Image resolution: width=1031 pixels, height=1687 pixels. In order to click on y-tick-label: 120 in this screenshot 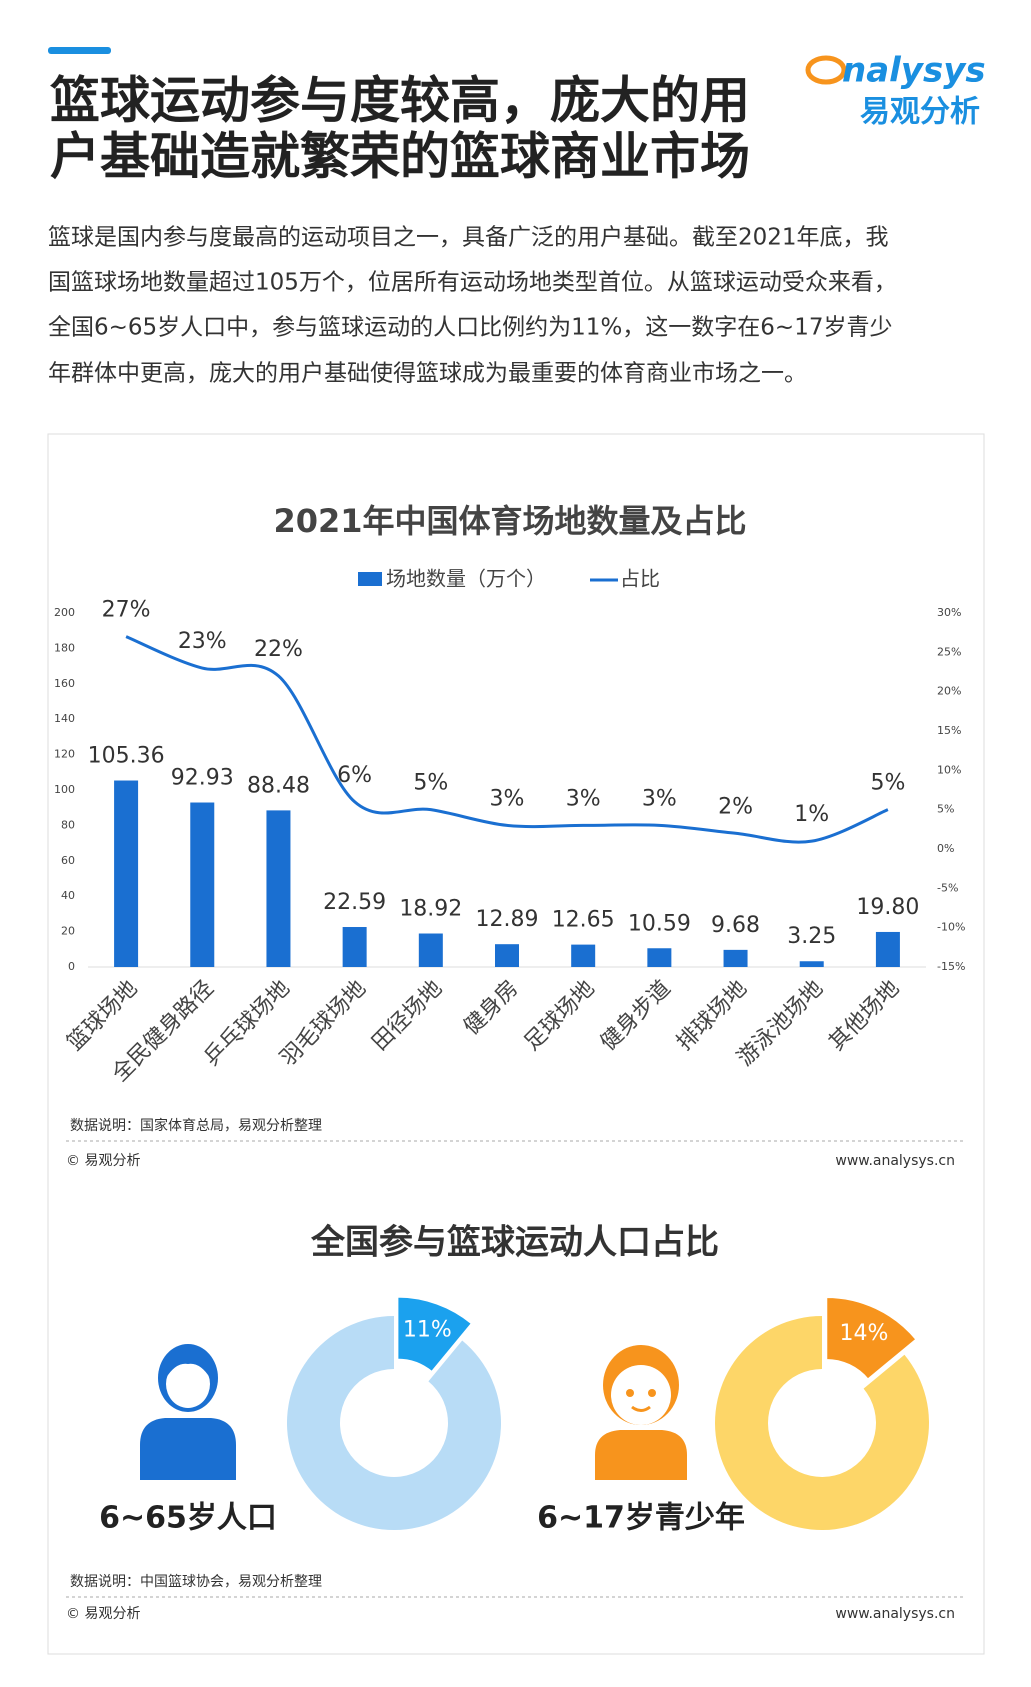, I will do `click(64, 754)`.